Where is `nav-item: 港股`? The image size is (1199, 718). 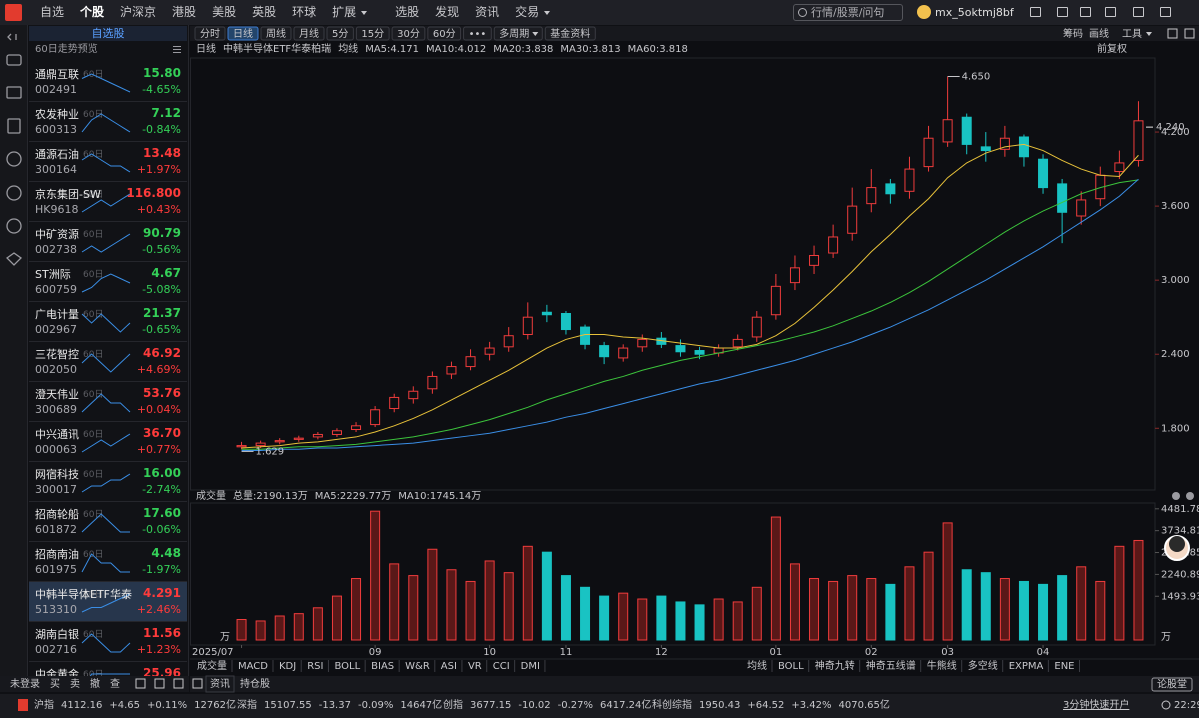
nav-item: 港股 is located at coordinates (184, 12).